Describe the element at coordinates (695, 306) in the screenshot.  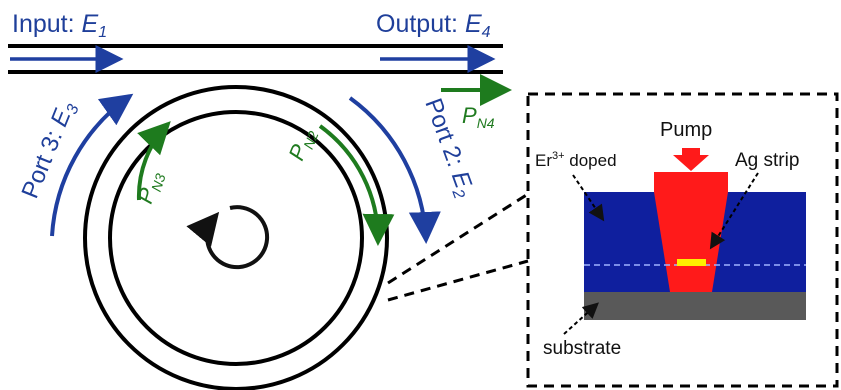
I see `substrate-layer` at that location.